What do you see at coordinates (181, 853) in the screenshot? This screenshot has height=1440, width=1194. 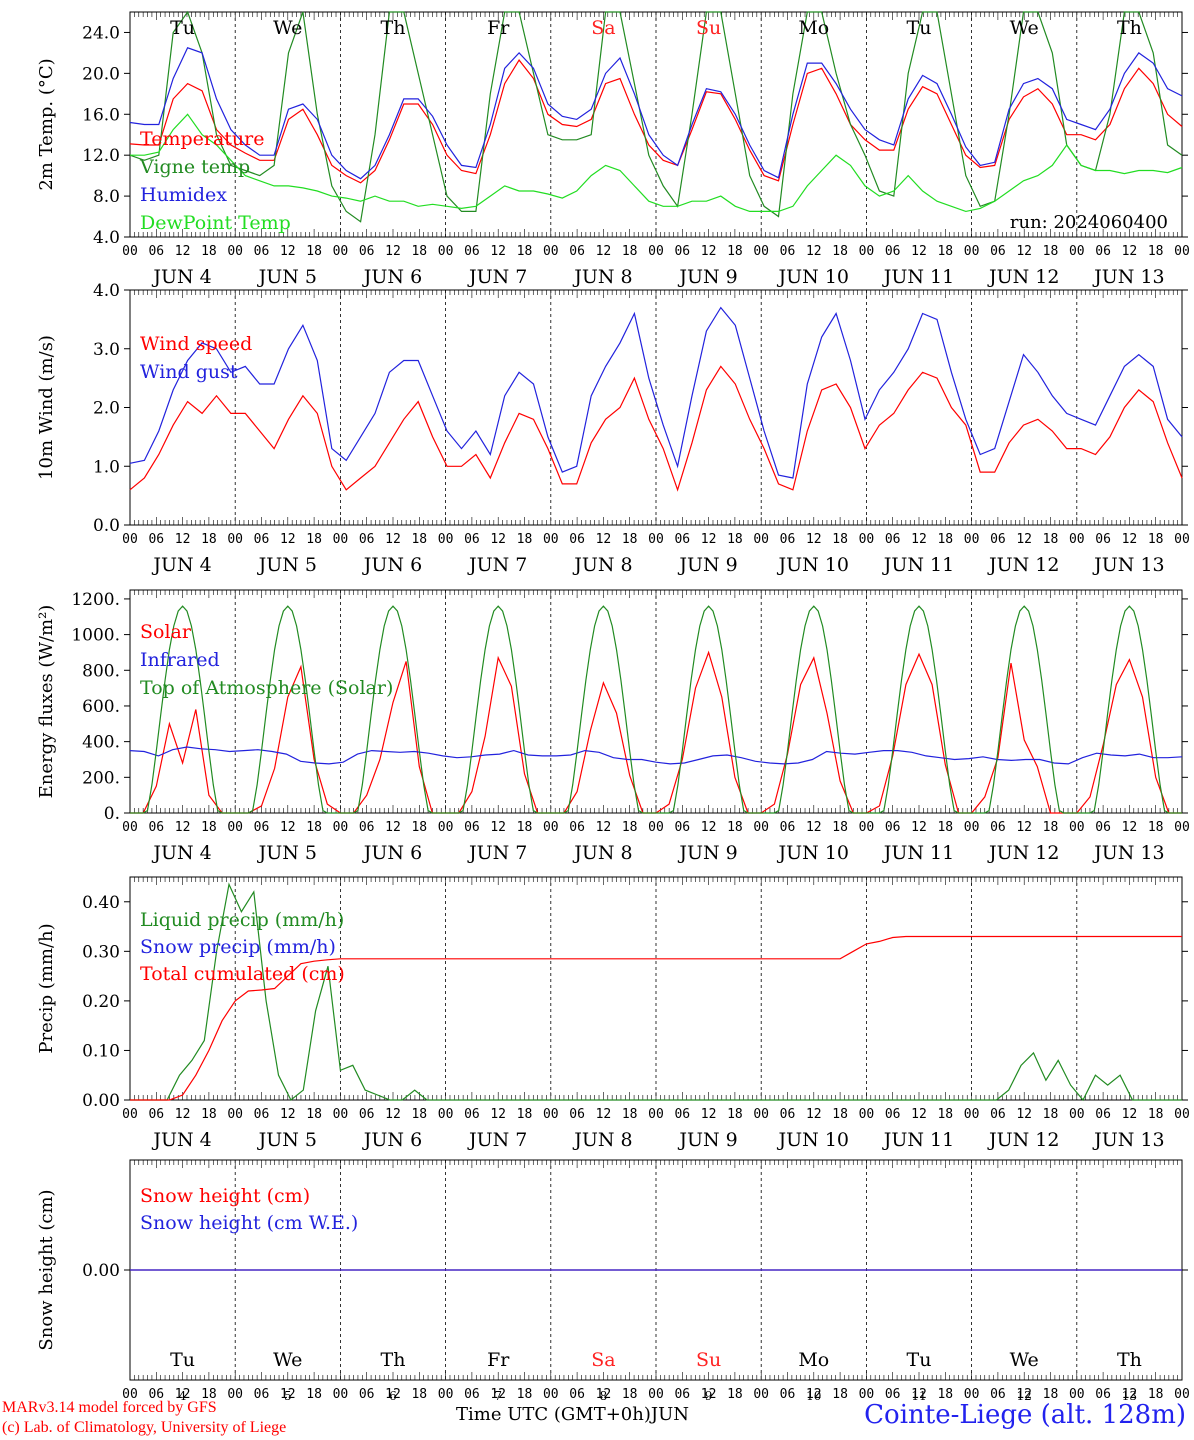 I see `day-label: JUN 4` at bounding box center [181, 853].